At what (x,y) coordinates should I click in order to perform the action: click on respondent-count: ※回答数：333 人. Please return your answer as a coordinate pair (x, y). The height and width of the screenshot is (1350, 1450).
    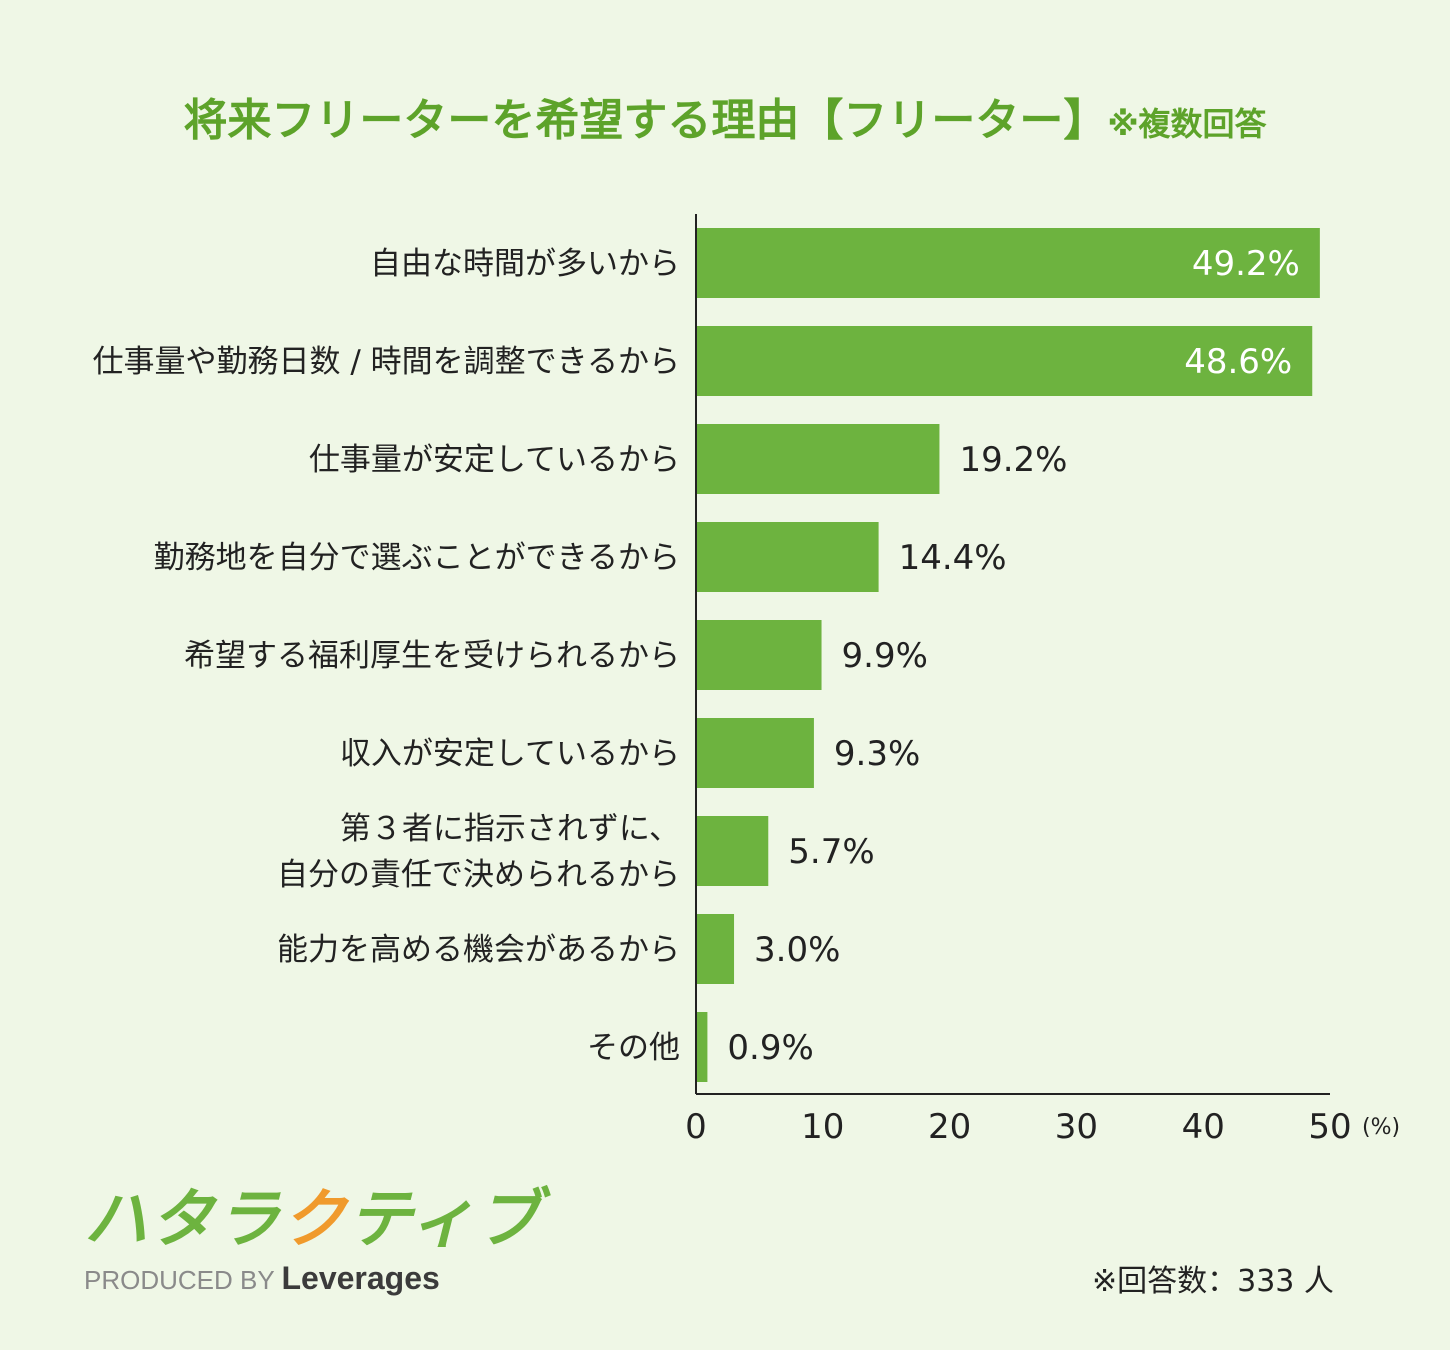
    Looking at the image, I should click on (1213, 1281).